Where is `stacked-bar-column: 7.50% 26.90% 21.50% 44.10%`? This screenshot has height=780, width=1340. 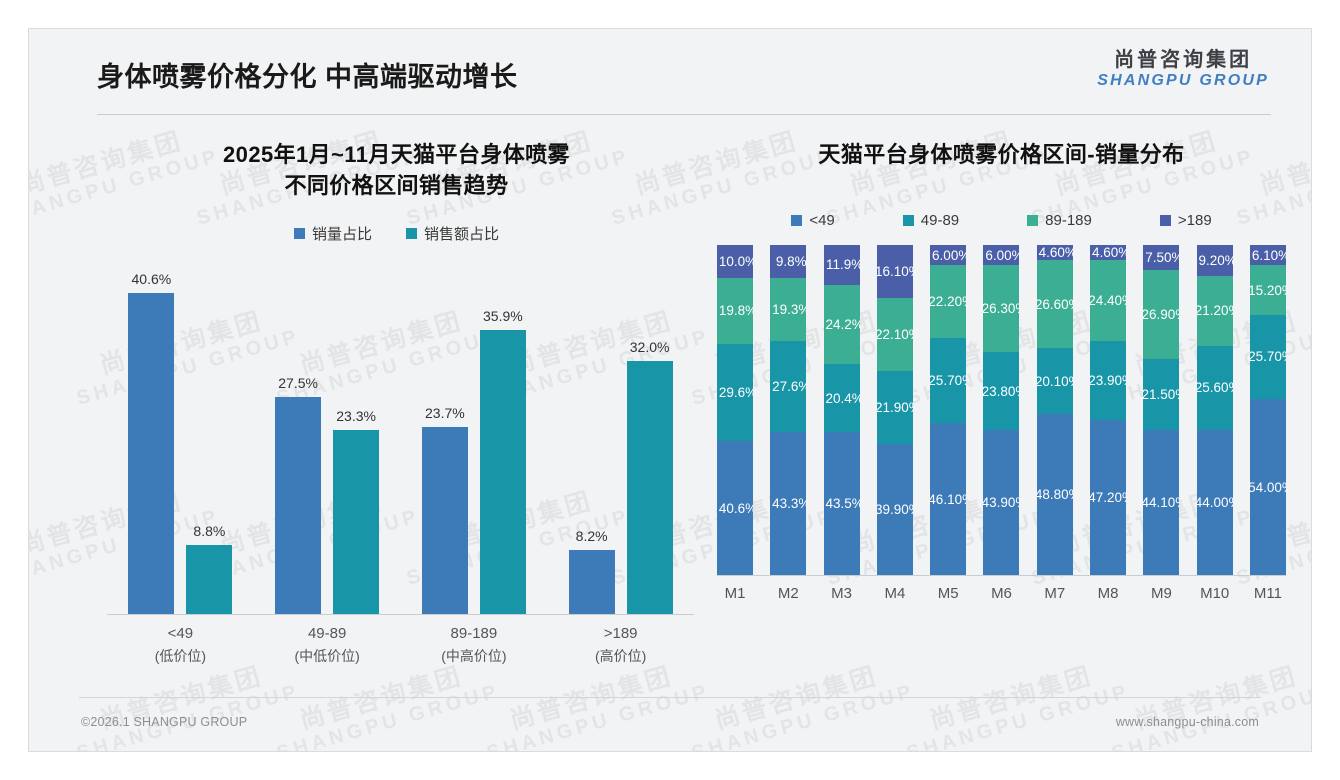 stacked-bar-column: 7.50% 26.90% 21.50% 44.10% is located at coordinates (1161, 410).